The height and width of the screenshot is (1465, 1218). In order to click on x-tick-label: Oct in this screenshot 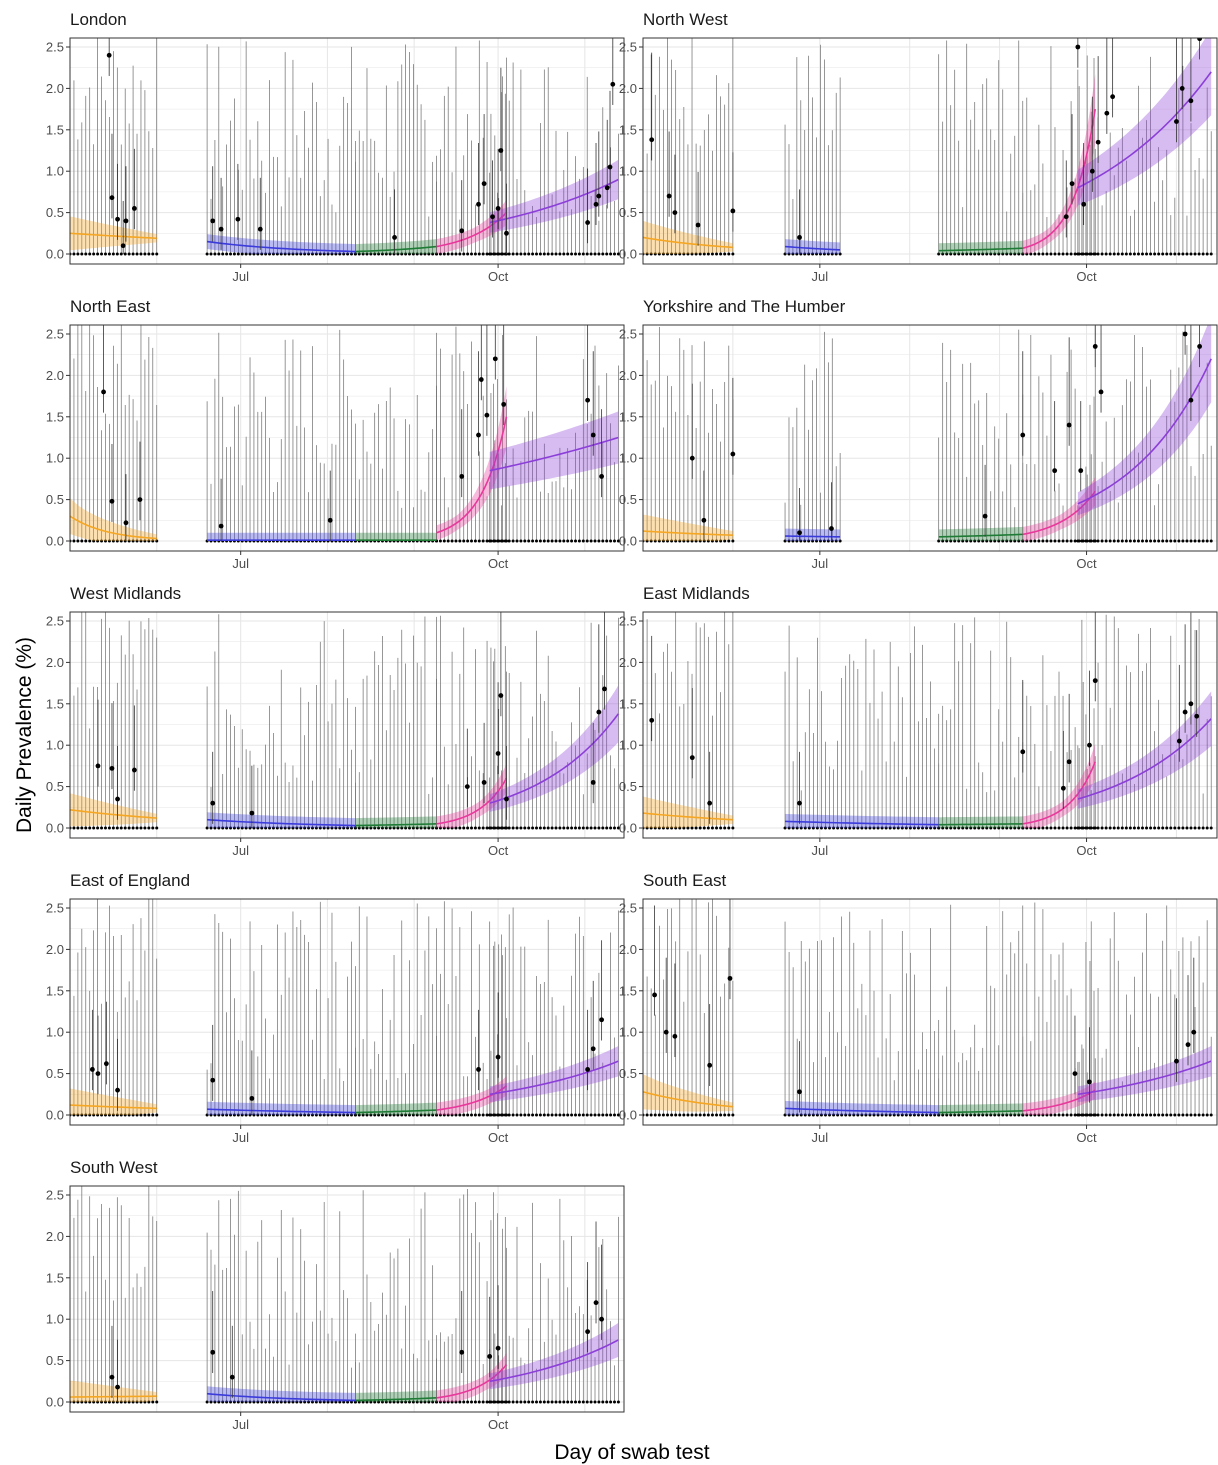, I will do `click(1086, 563)`.